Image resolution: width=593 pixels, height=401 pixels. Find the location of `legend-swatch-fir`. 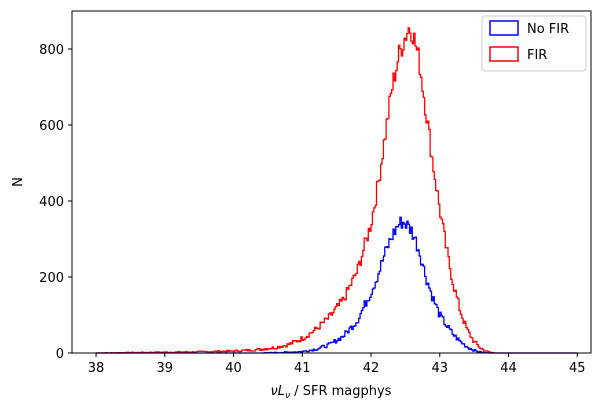

legend-swatch-fir is located at coordinates (504, 54).